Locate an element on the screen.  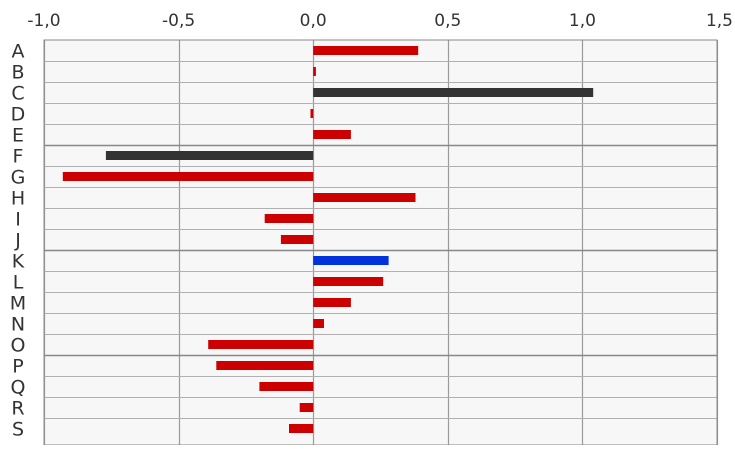
category-label-L: L is located at coordinates (18, 283).